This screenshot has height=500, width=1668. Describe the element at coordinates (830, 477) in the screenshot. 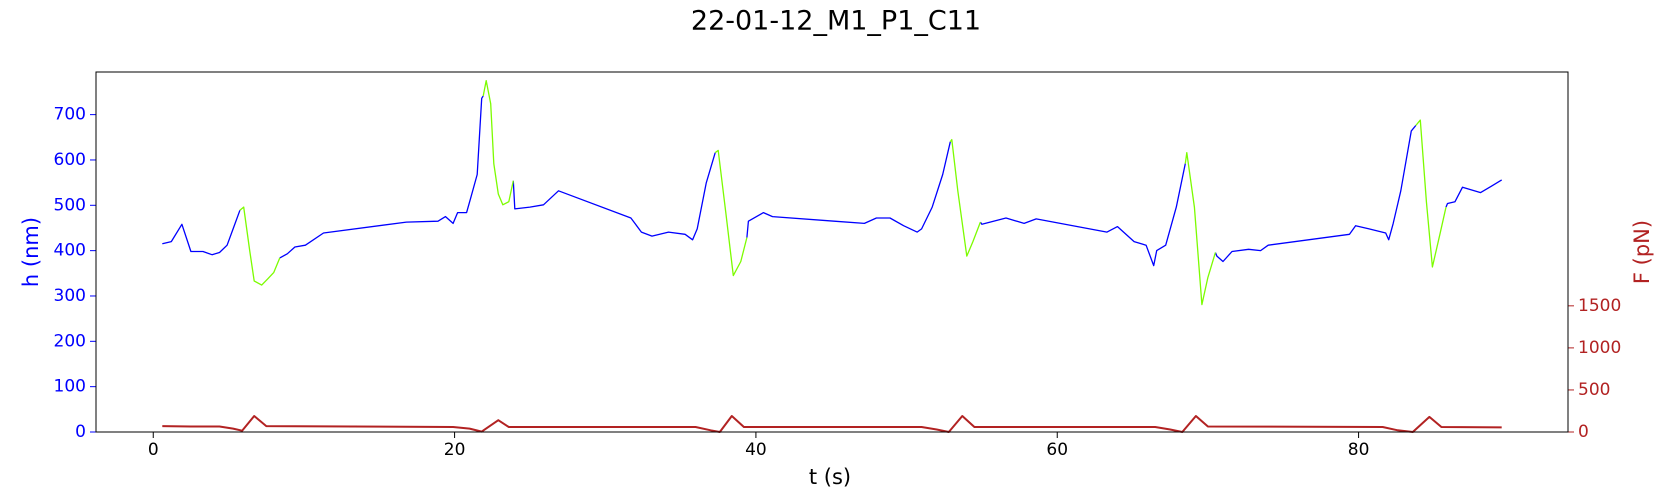

I see `x-axis-label: t (s)` at that location.